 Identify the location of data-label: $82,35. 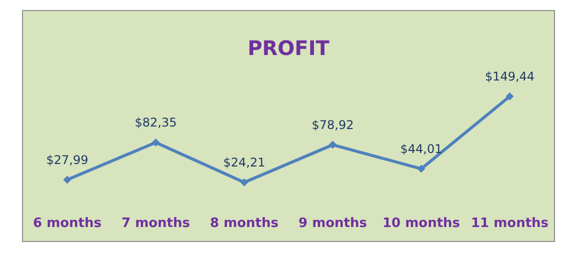
(155, 122).